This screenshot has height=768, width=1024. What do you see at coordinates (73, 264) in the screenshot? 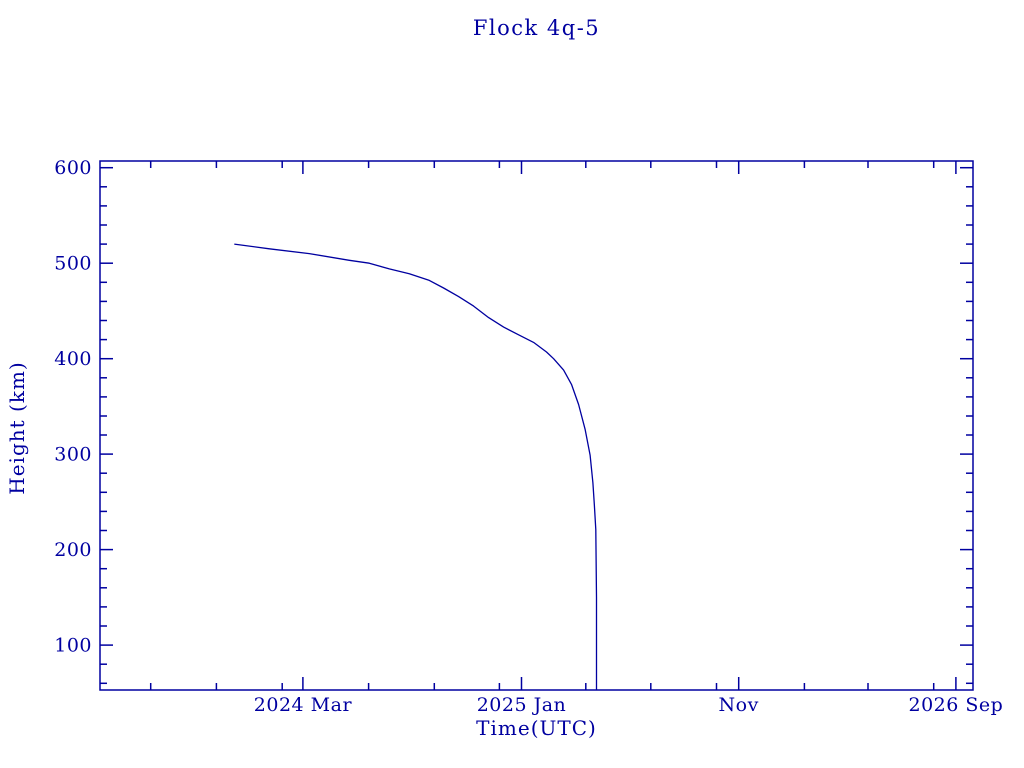
I see `y-tick-label: 500` at bounding box center [73, 264].